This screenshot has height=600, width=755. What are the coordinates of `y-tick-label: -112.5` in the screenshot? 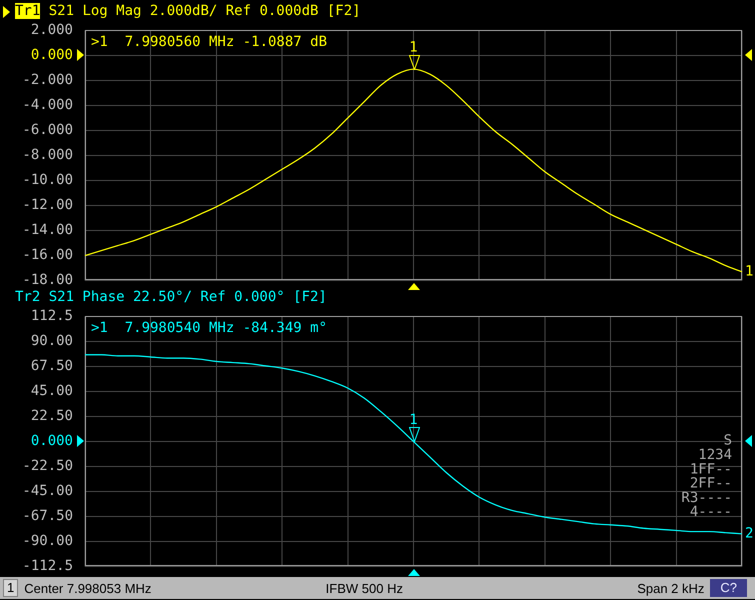 It's located at (47, 566).